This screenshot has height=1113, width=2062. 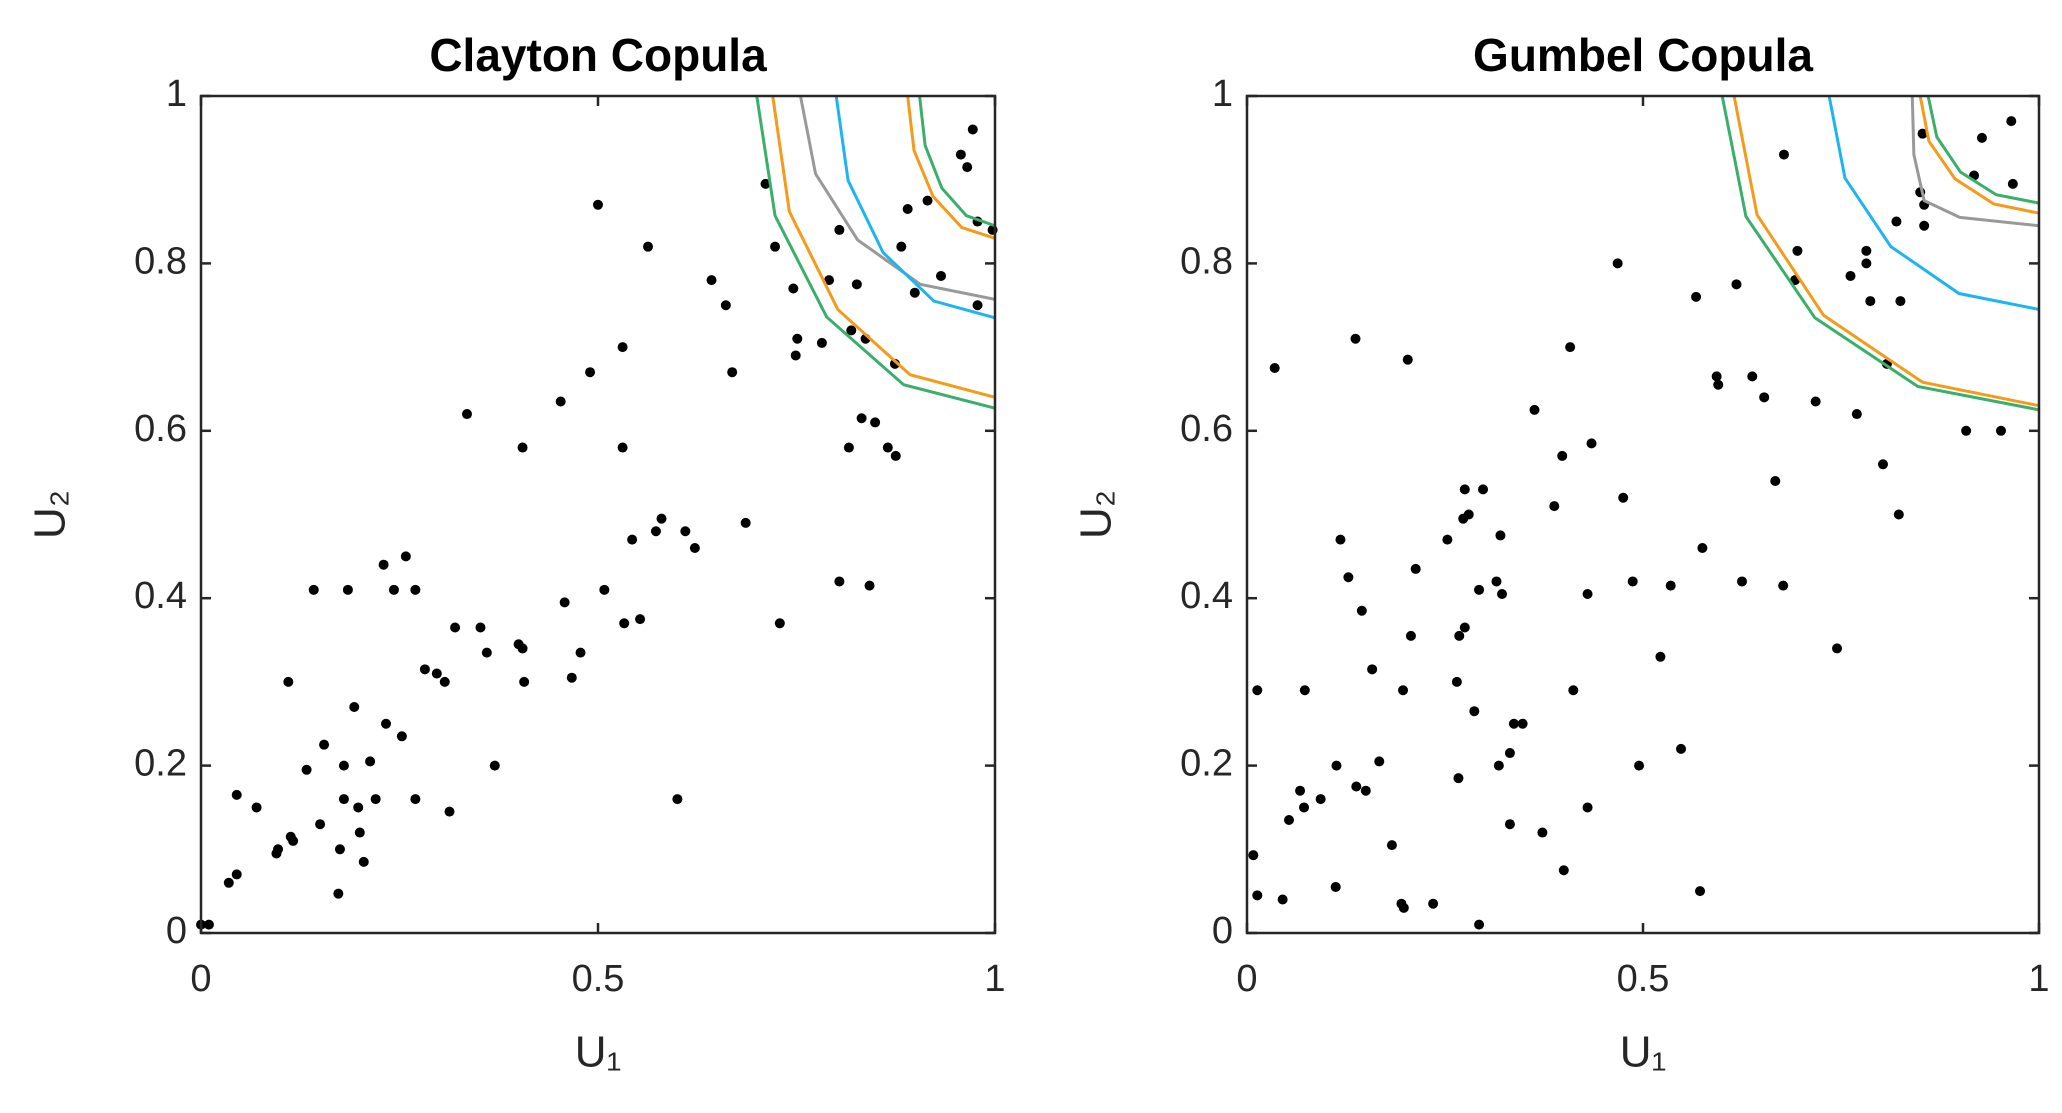 I want to click on x-tick-label: 1, so click(x=2038, y=979).